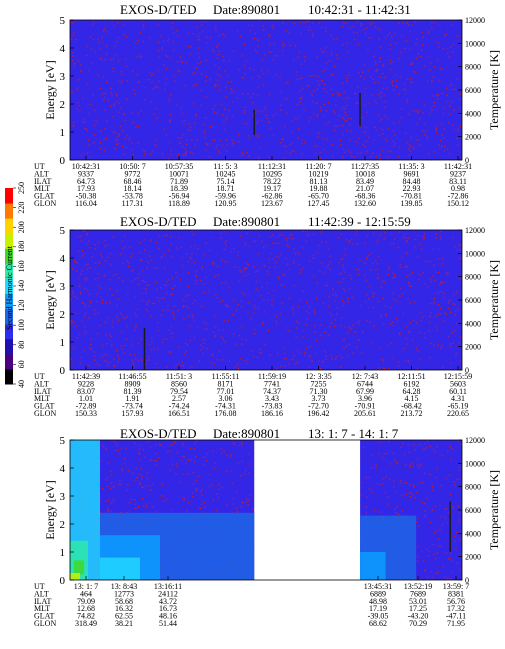 This screenshot has width=505, height=649. What do you see at coordinates (378, 608) in the screenshot?
I see `table-cell: 17.19` at bounding box center [378, 608].